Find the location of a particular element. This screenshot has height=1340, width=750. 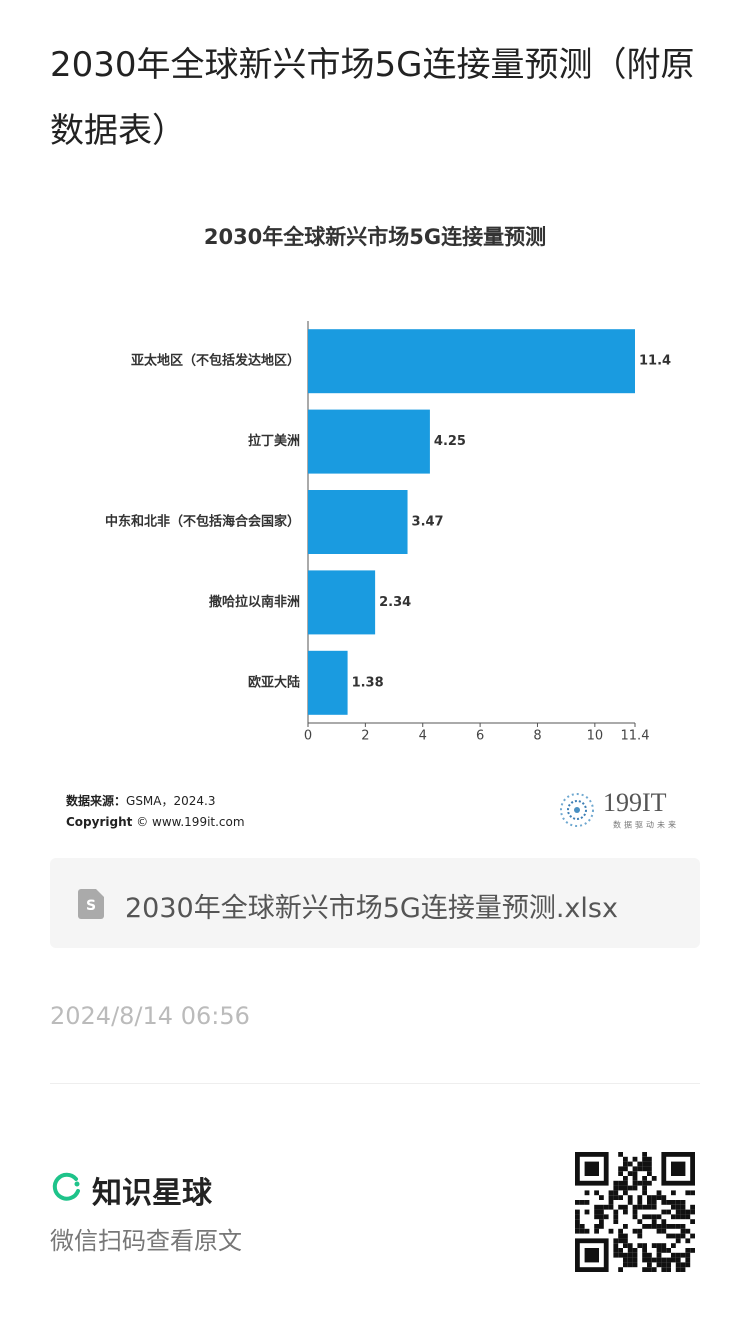

x-tick-label: 10 is located at coordinates (595, 736).